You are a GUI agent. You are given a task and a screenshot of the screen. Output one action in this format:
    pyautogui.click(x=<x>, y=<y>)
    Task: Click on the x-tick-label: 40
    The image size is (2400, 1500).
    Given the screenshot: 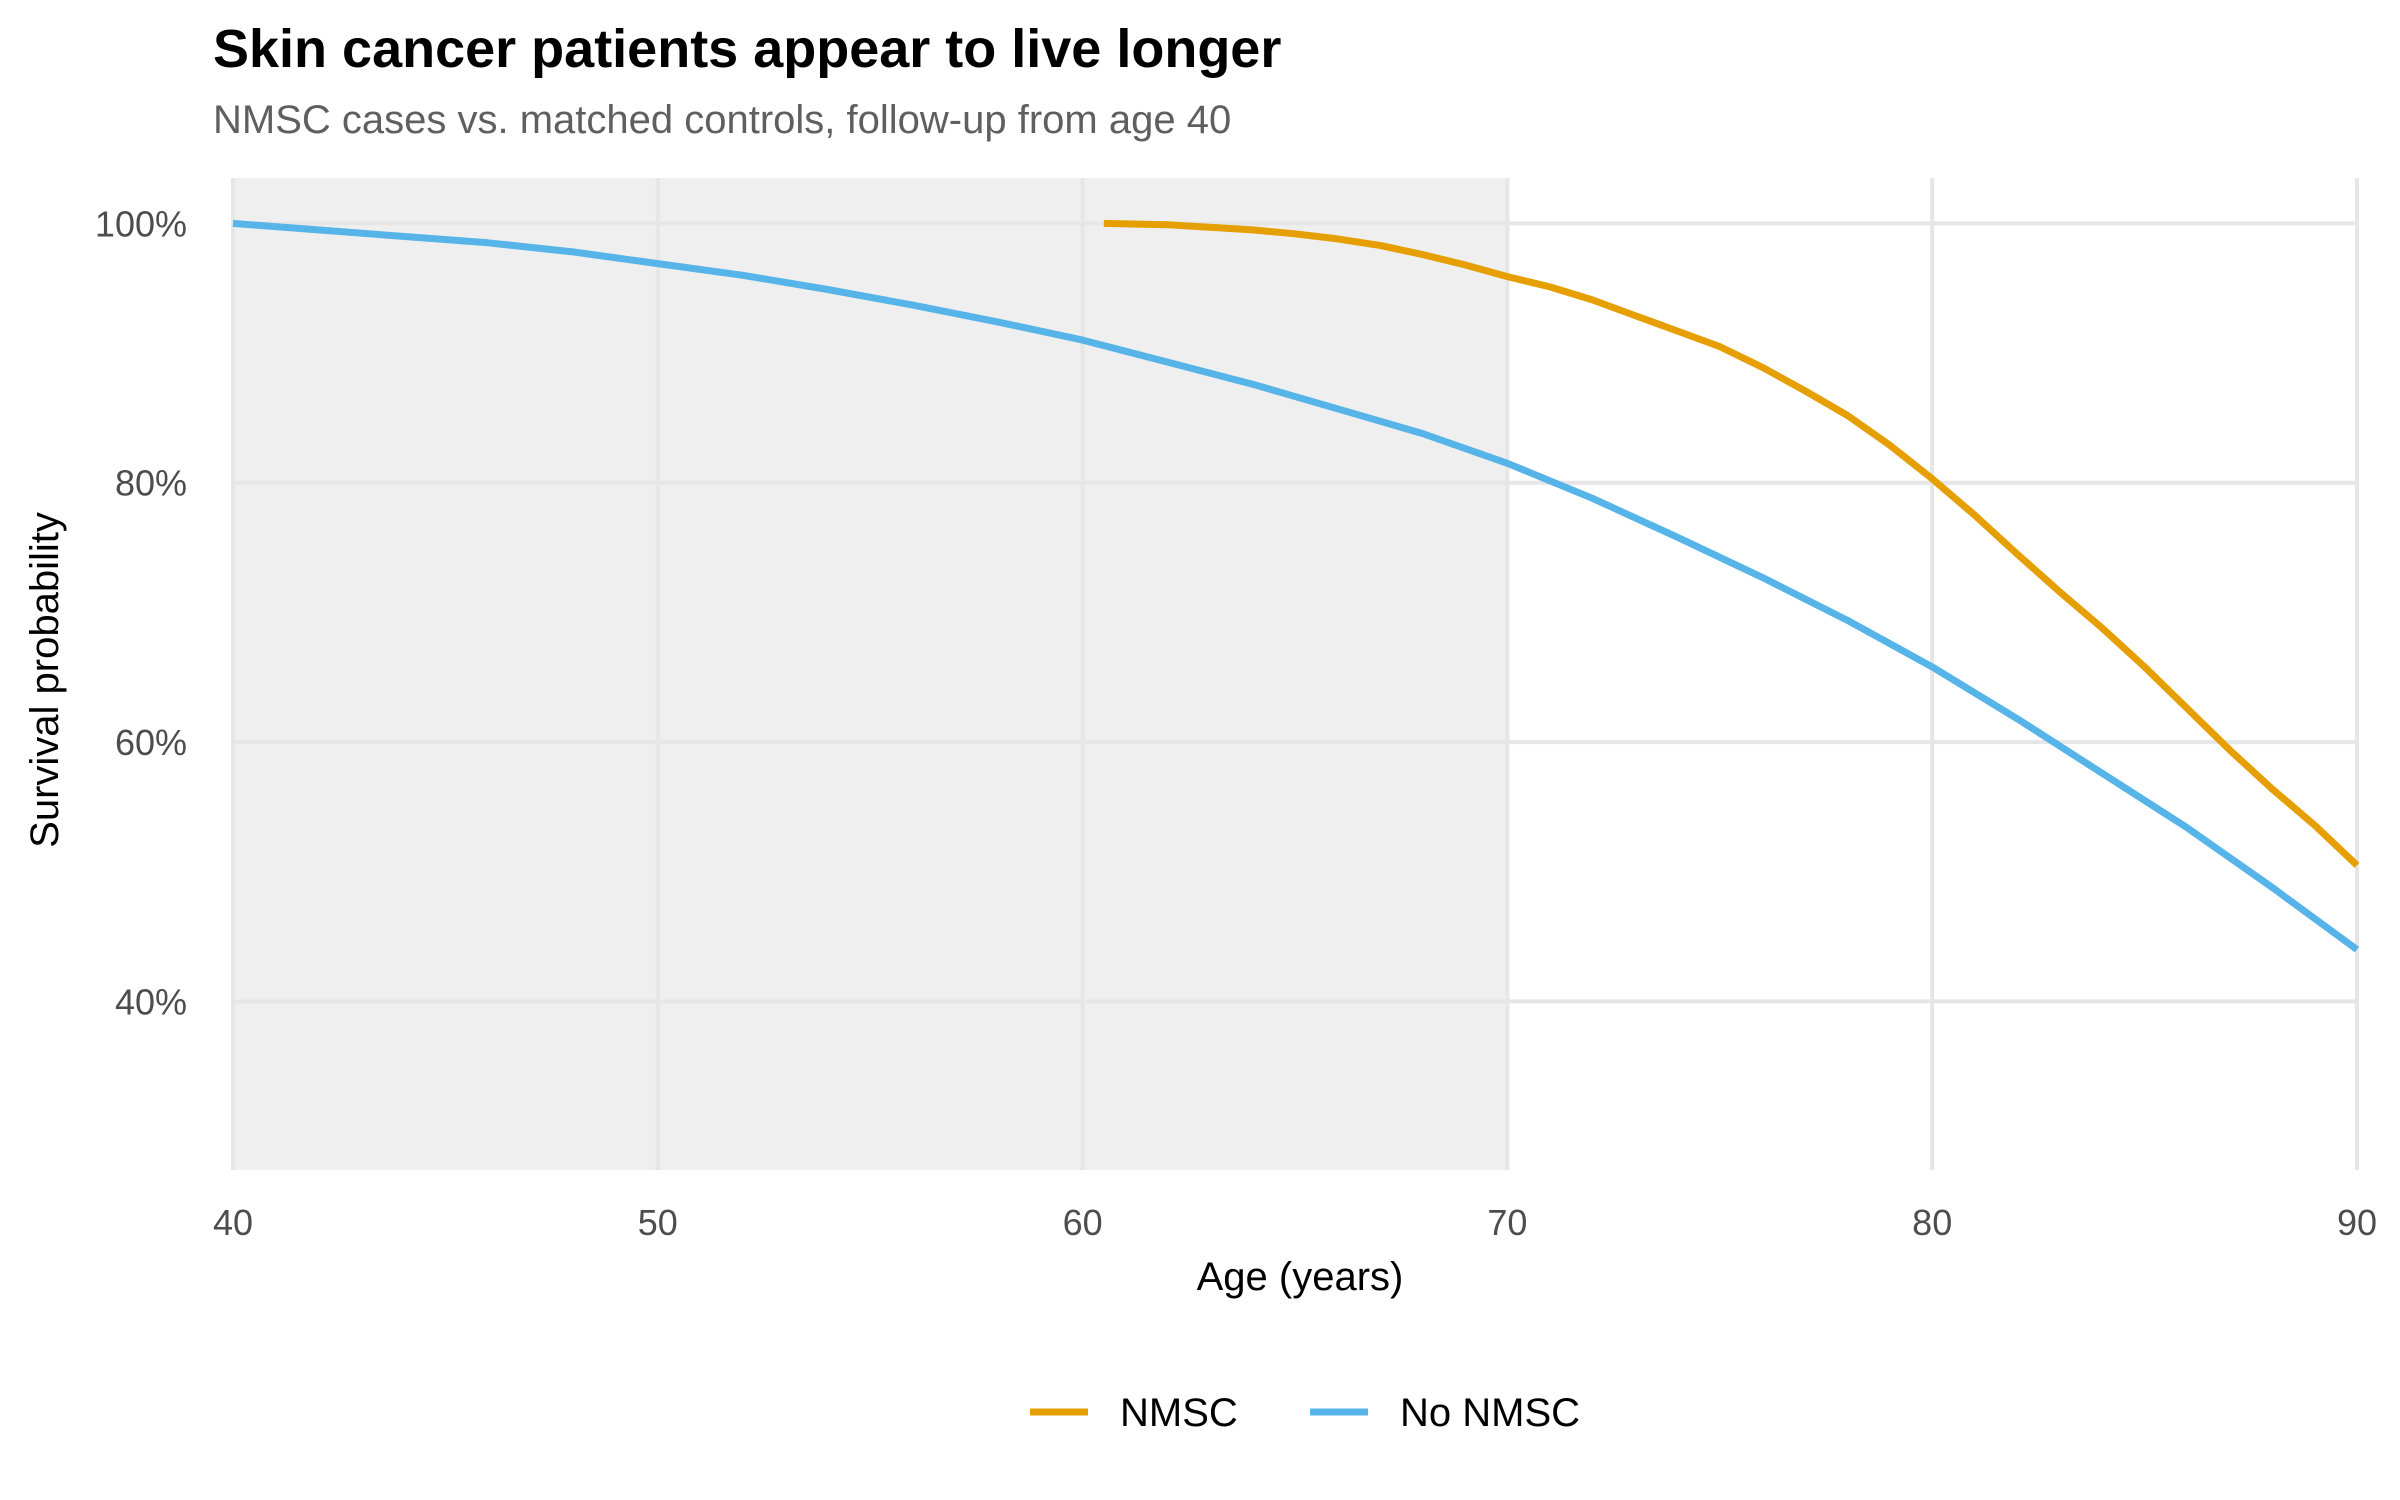 What is the action you would take?
    pyautogui.click(x=233, y=1222)
    